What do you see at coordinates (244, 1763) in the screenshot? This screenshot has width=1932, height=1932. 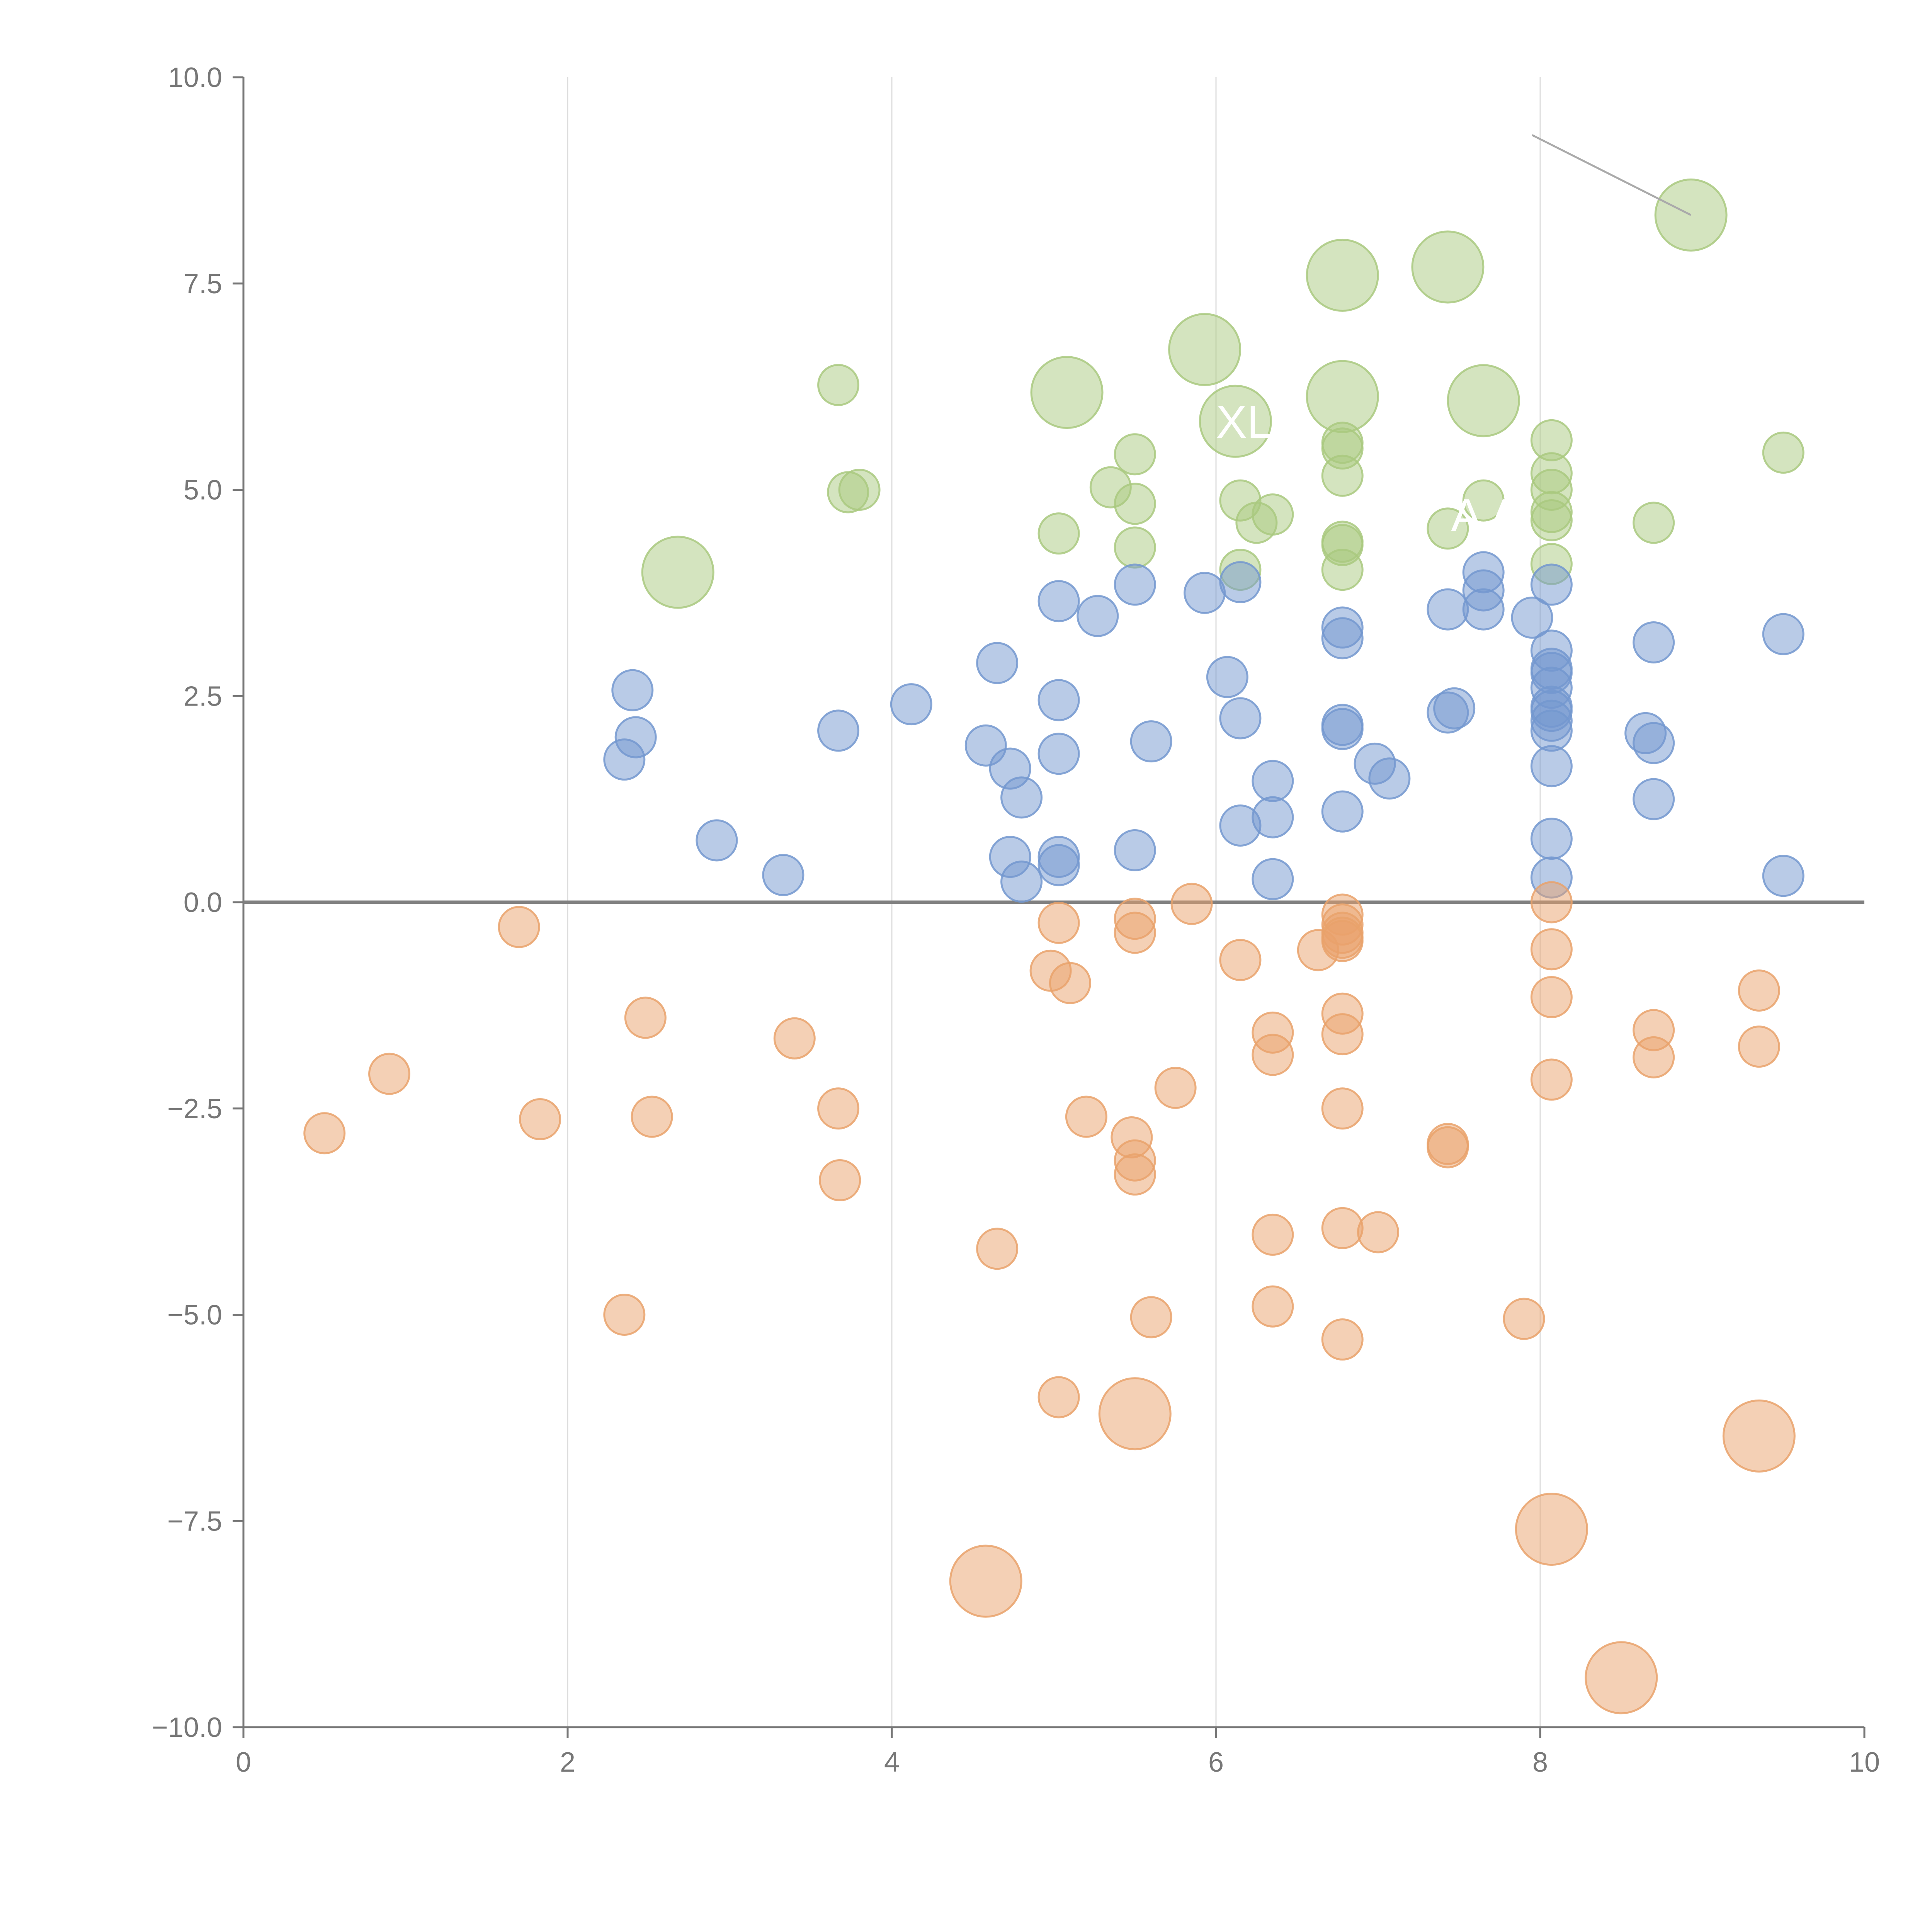 I see `x-tick-label: 0` at bounding box center [244, 1763].